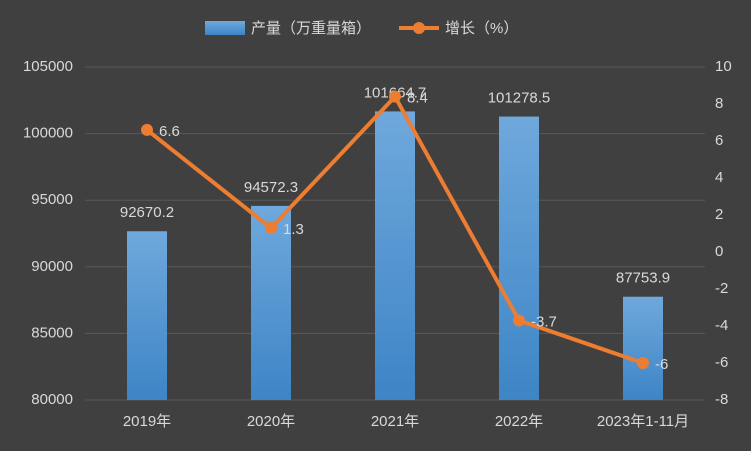  Describe the element at coordinates (721, 325) in the screenshot. I see `y2-tick-label: -4` at that location.